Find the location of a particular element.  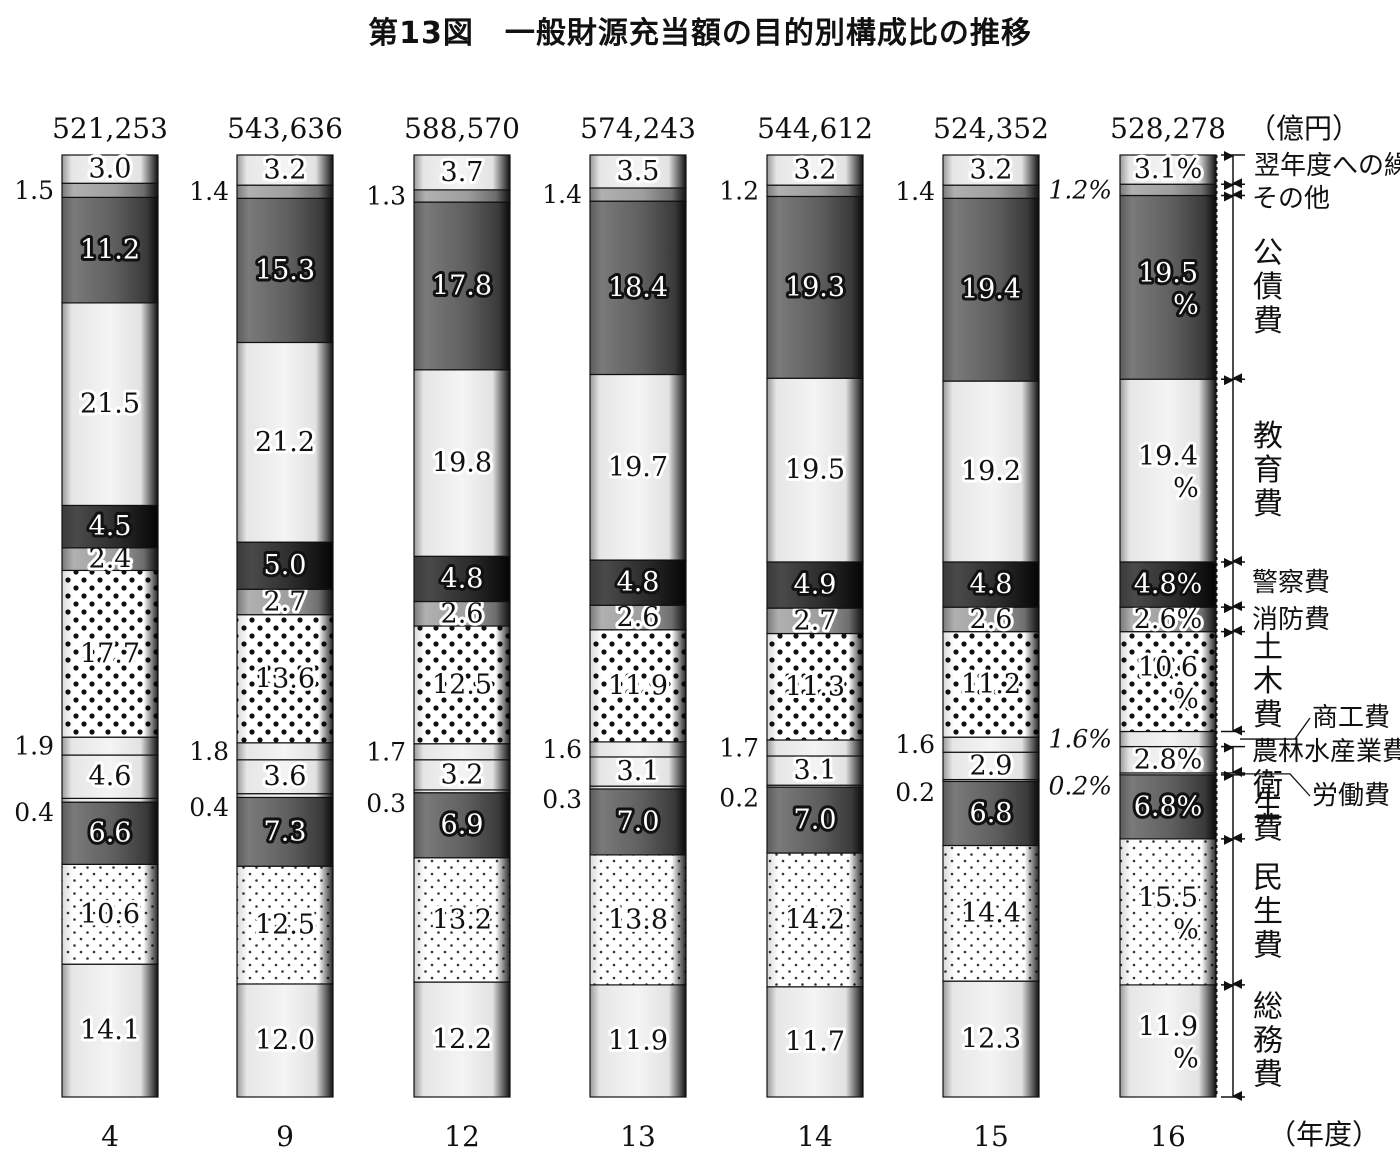

value-label-halo: % is located at coordinates (1186, 699).